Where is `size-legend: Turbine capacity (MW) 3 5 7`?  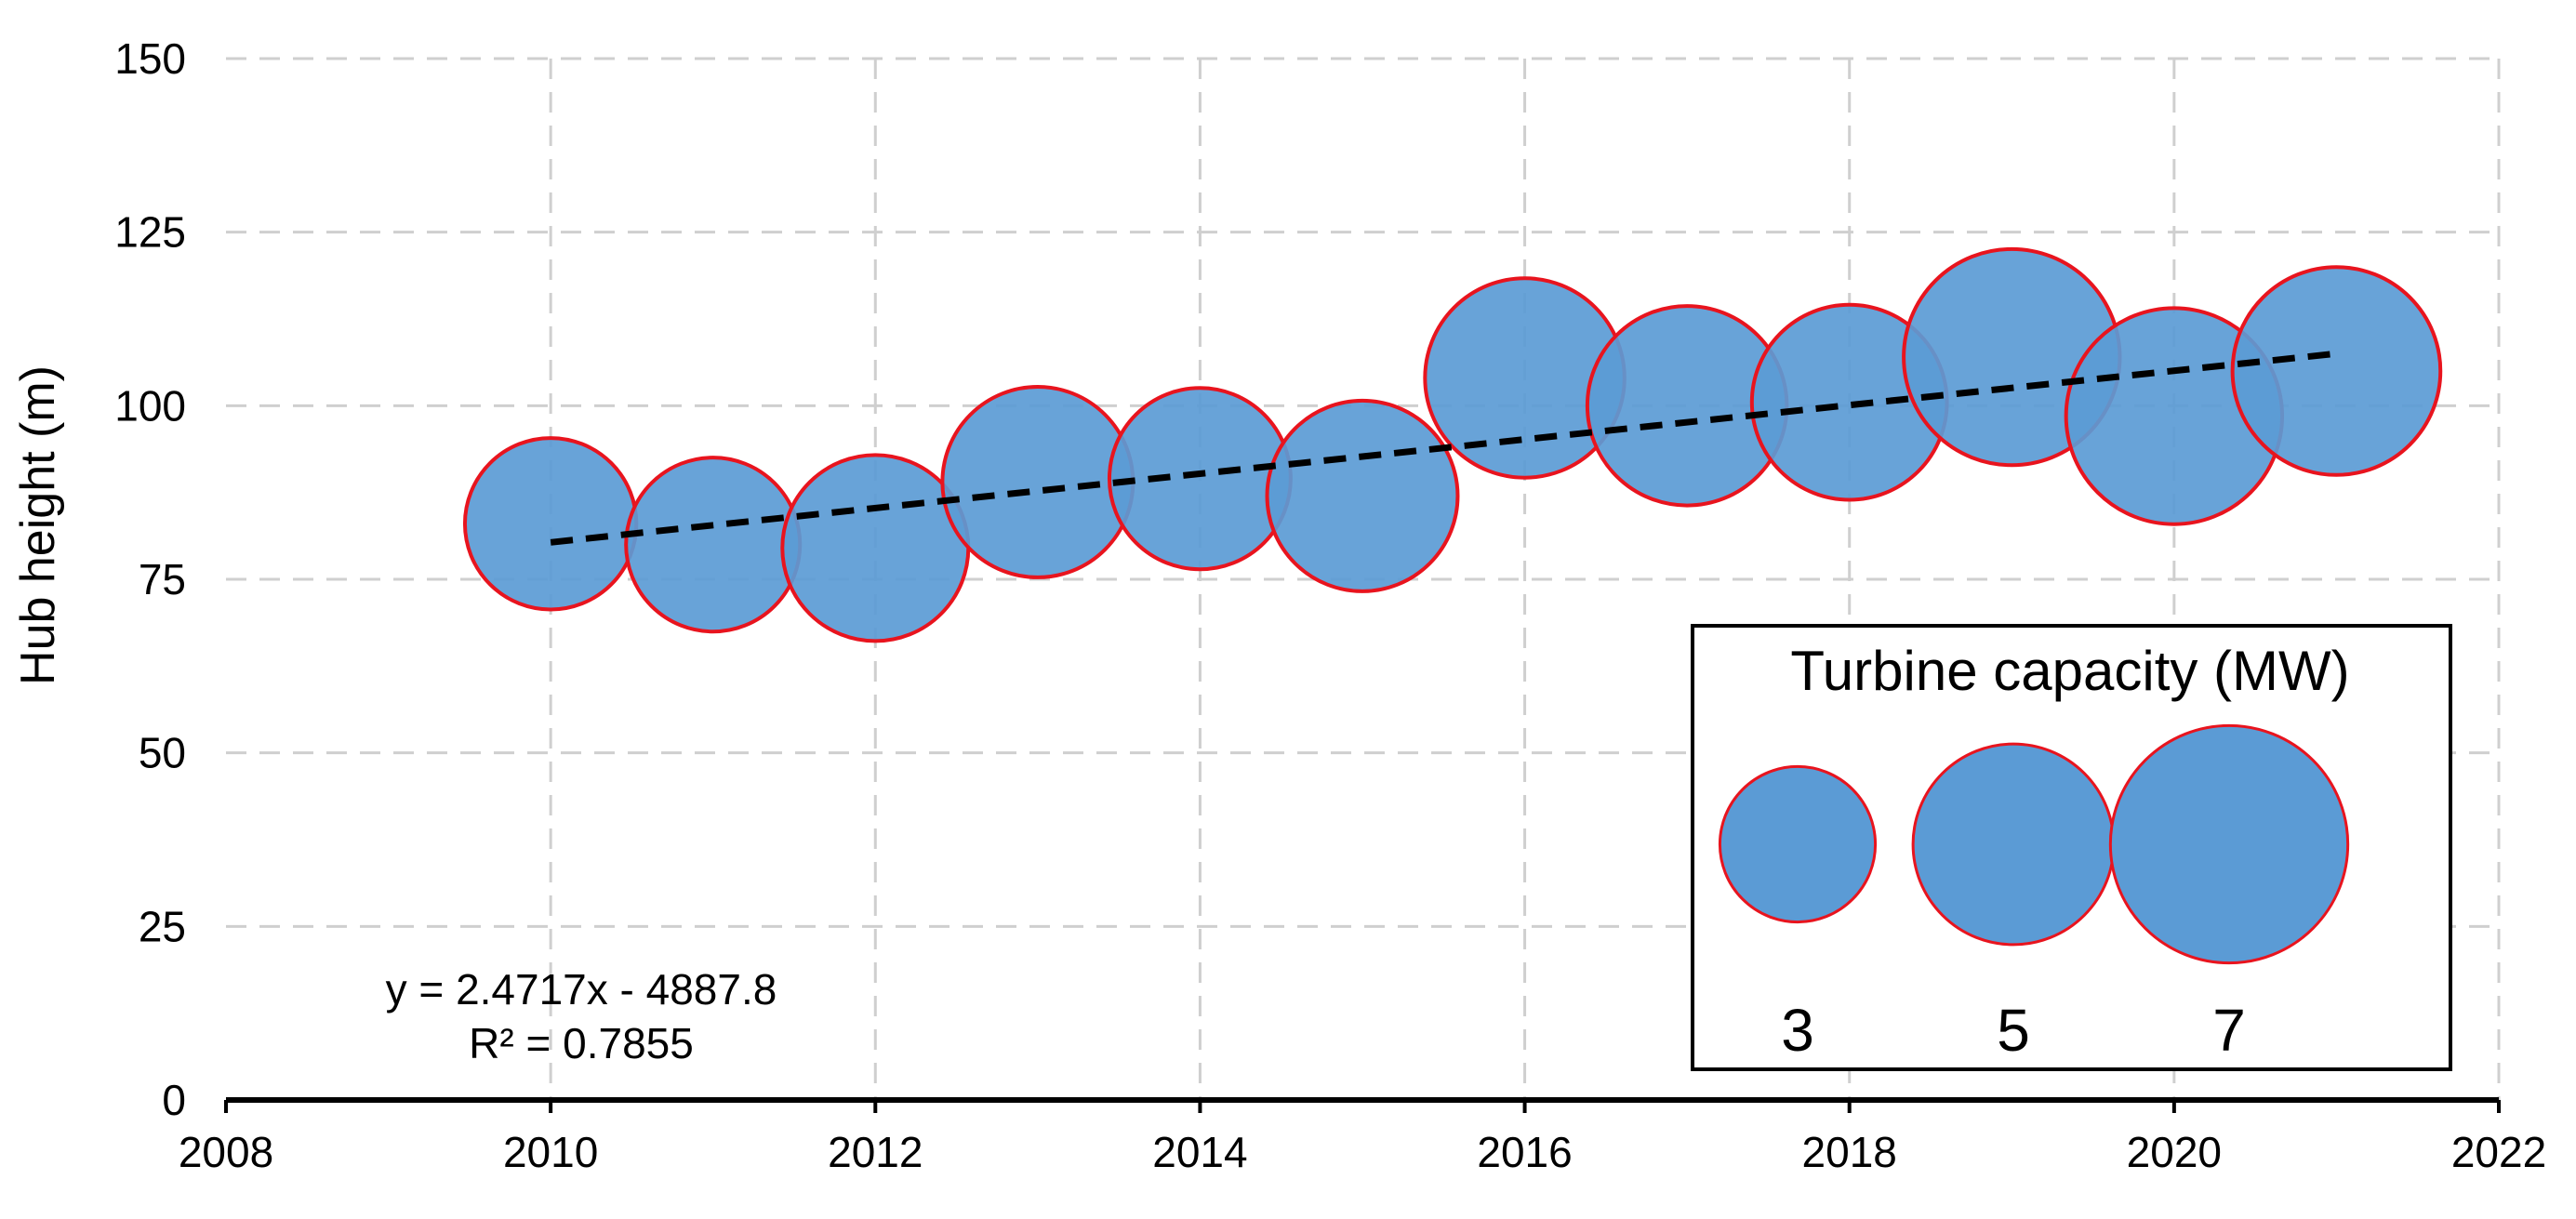
size-legend: Turbine capacity (MW) 3 5 7 is located at coordinates (2071, 847).